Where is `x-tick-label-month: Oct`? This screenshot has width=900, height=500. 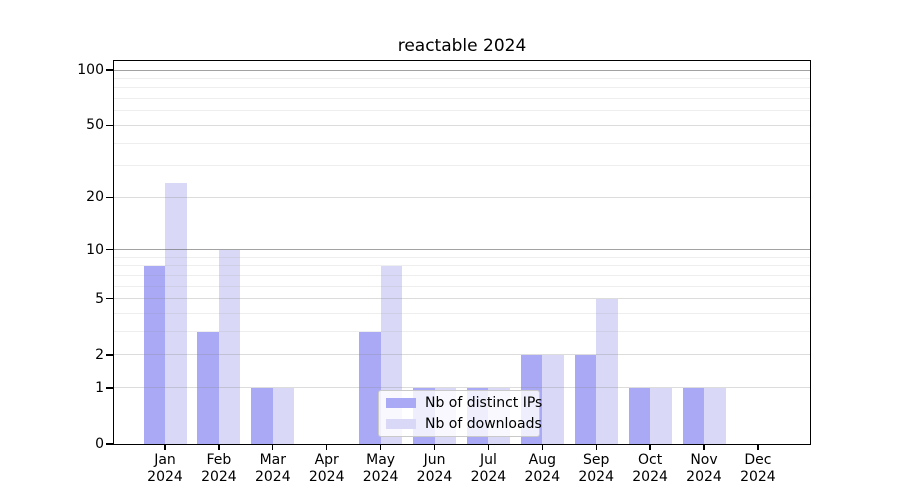
x-tick-label-month: Oct is located at coordinates (650, 460).